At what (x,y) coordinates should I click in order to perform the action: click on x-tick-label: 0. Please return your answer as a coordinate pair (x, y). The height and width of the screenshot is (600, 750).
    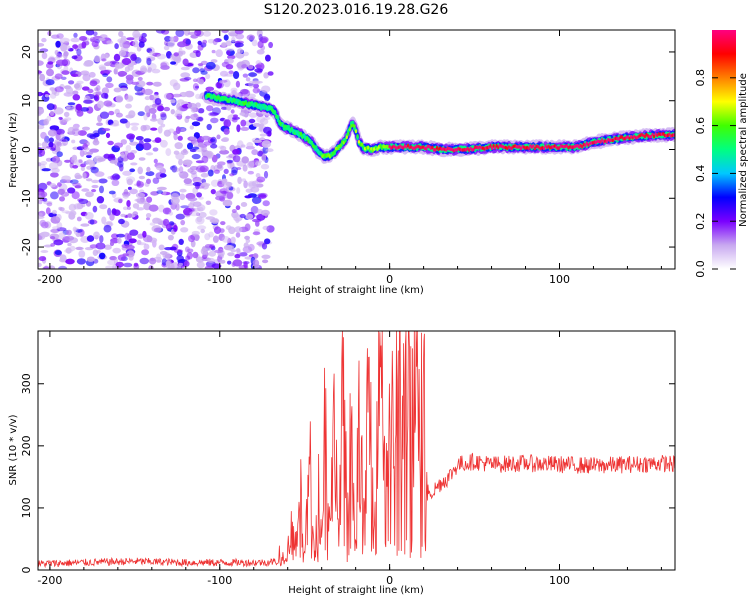
    Looking at the image, I should click on (389, 580).